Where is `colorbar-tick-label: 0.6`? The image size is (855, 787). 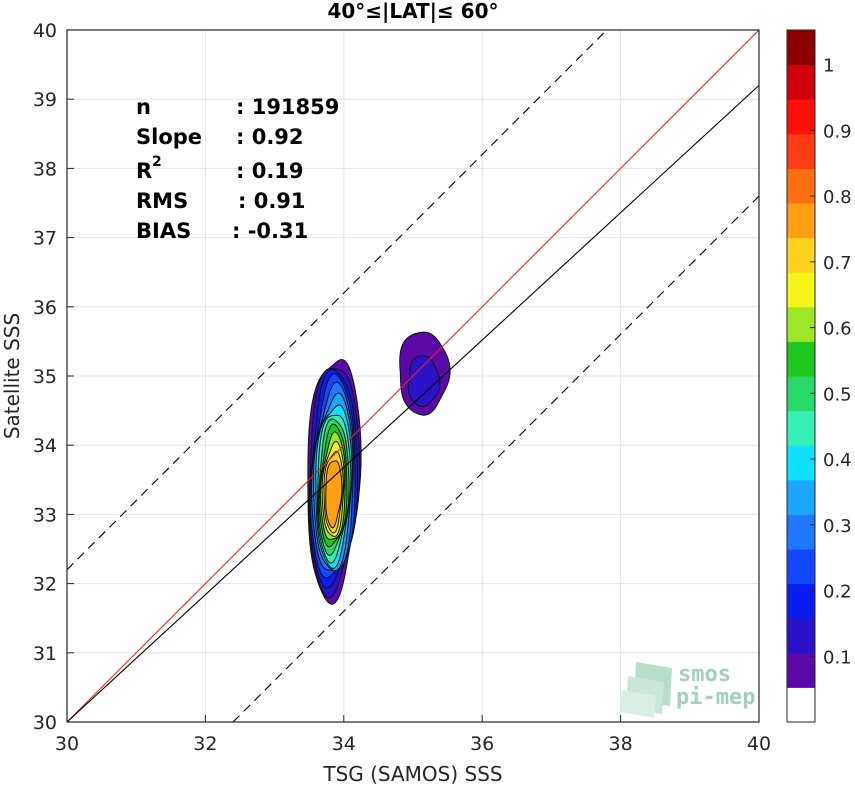 colorbar-tick-label: 0.6 is located at coordinates (837, 329).